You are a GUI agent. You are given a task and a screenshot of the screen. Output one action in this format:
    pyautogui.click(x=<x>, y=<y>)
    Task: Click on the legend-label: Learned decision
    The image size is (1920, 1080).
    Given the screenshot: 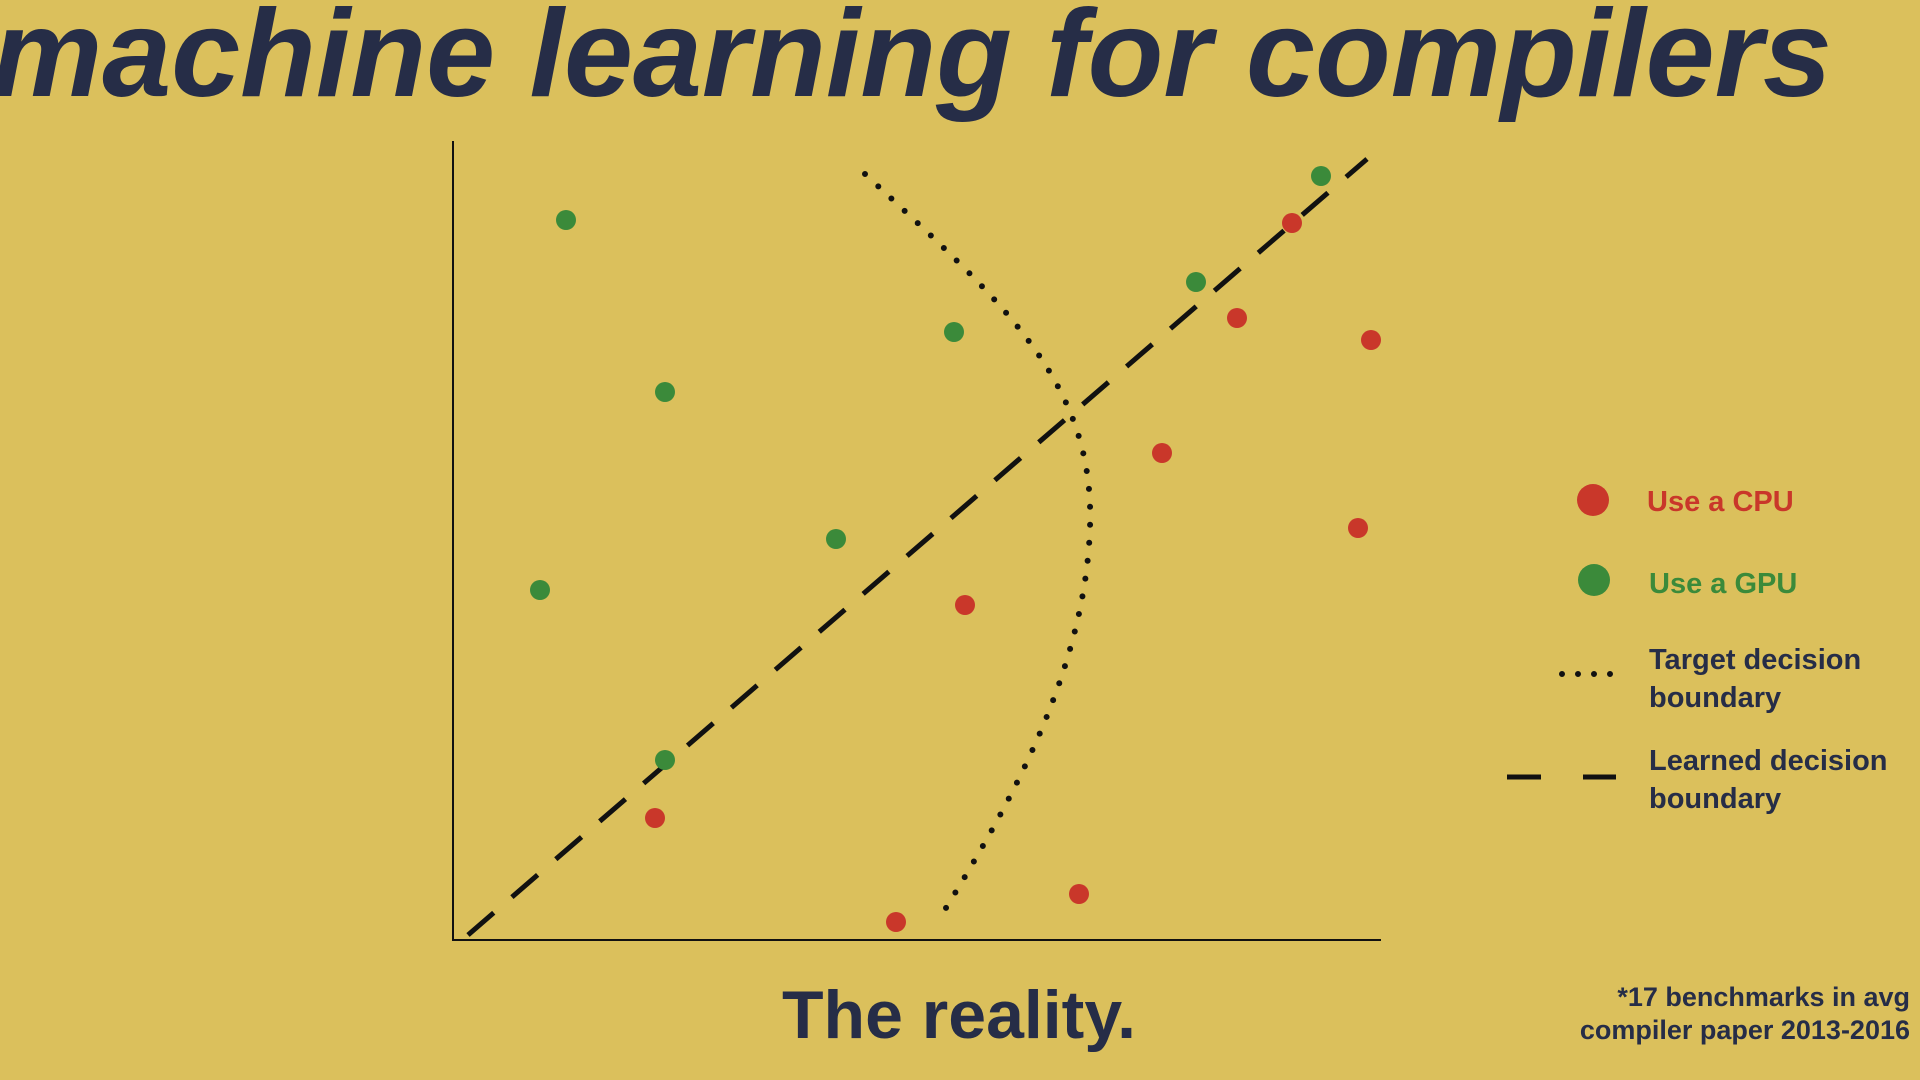 What is the action you would take?
    pyautogui.click(x=1768, y=761)
    